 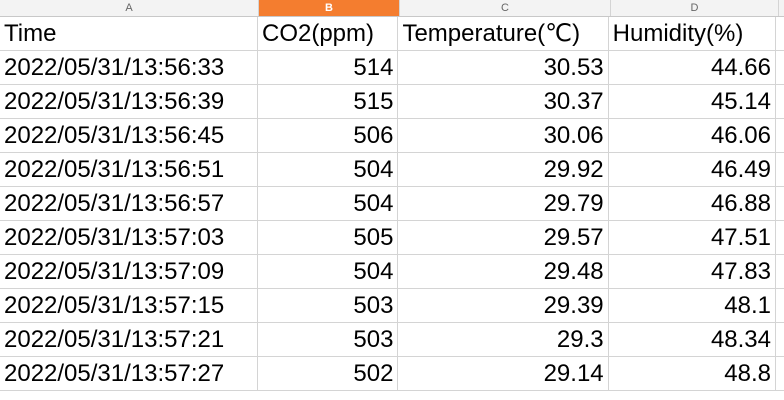 What do you see at coordinates (328, 67) in the screenshot?
I see `cell-co2: 514` at bounding box center [328, 67].